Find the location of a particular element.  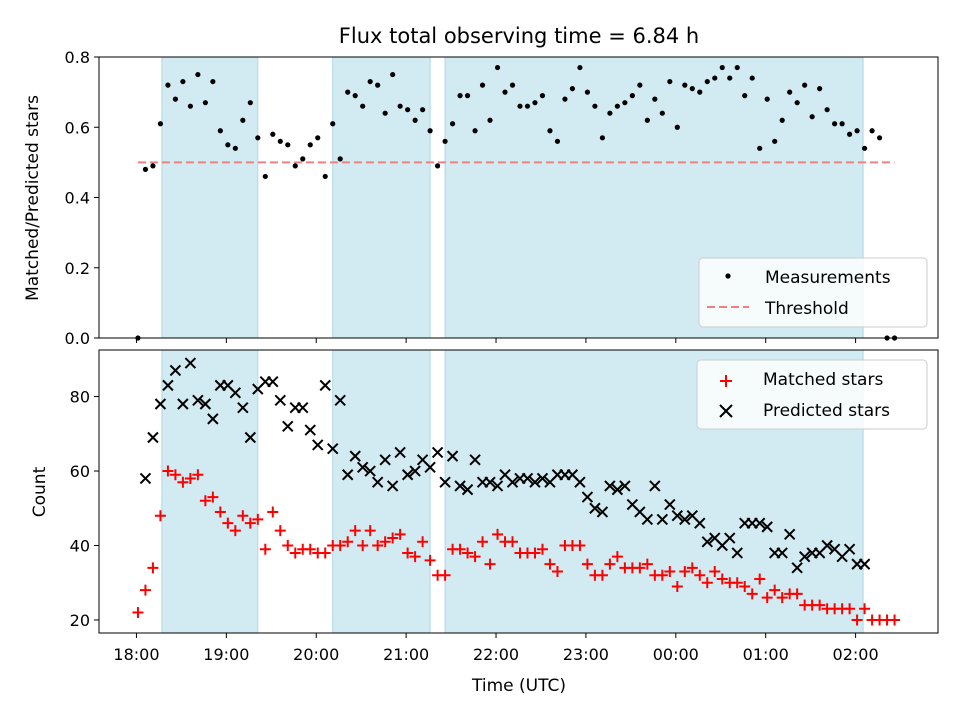

y-tick-label: 0.6 is located at coordinates (77, 127).